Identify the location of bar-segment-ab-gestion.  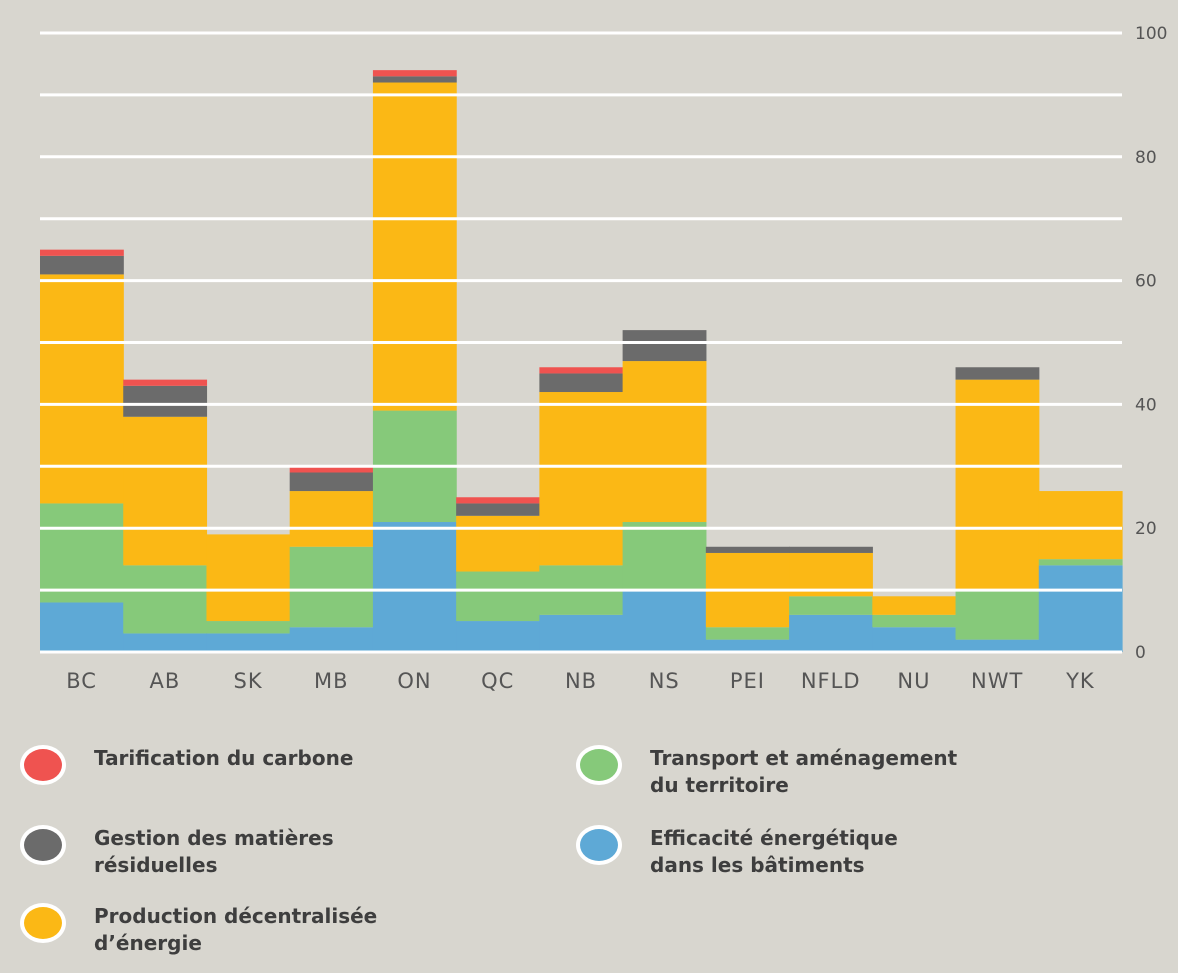
(165, 401).